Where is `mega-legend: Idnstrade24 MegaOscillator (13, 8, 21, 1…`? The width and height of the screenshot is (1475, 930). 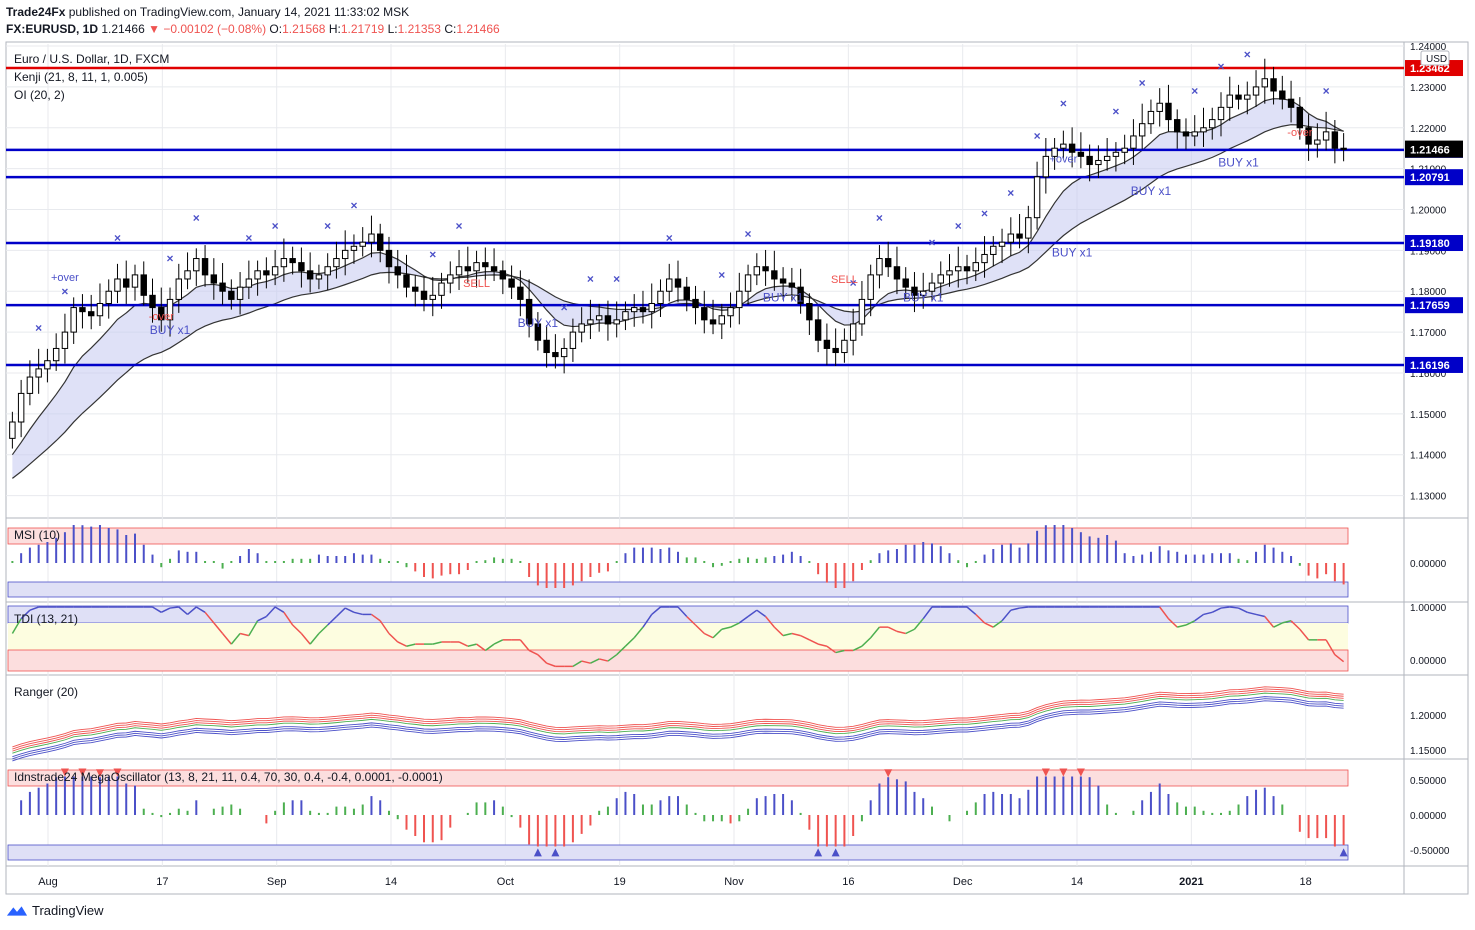 mega-legend: Idnstrade24 MegaOscillator (13, 8, 21, 1… is located at coordinates (228, 777).